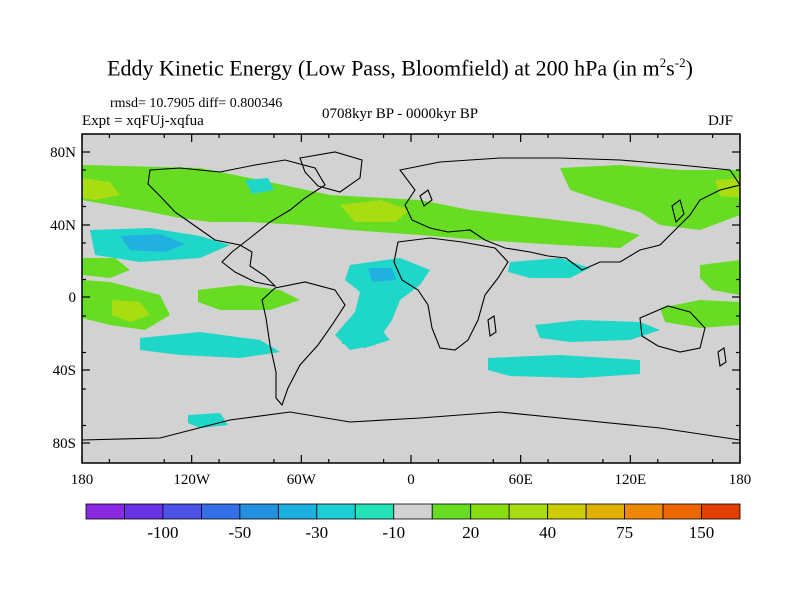 This screenshot has height=600, width=800. Describe the element at coordinates (382, 275) in the screenshot. I see `tropical-atlantic-negative-core` at that location.